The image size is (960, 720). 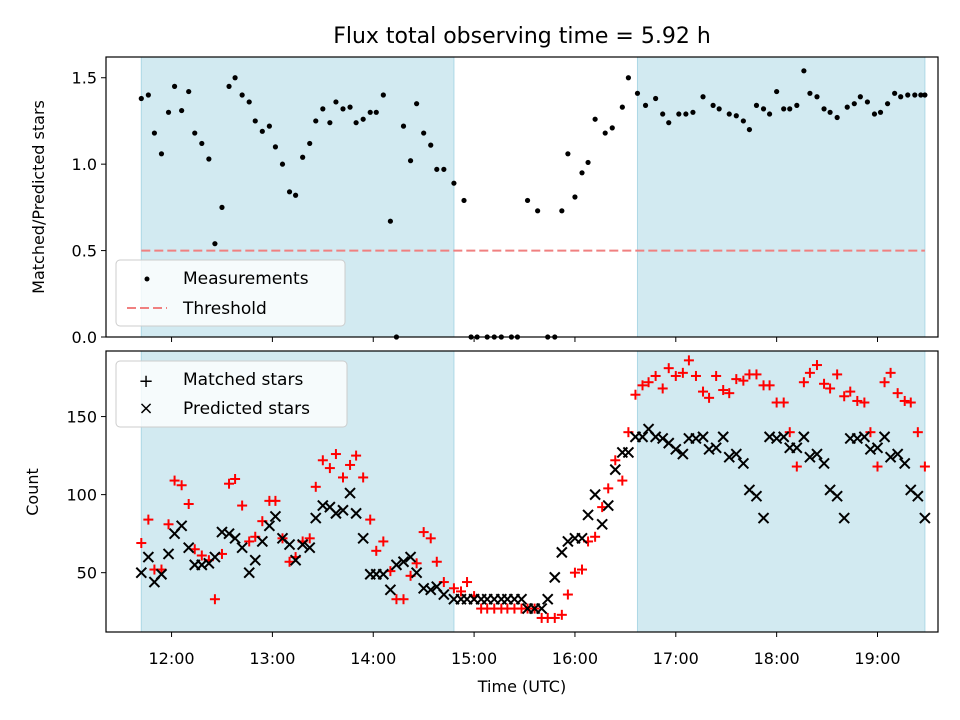 I want to click on legend-measurements-label: Measurements, so click(x=246, y=279).